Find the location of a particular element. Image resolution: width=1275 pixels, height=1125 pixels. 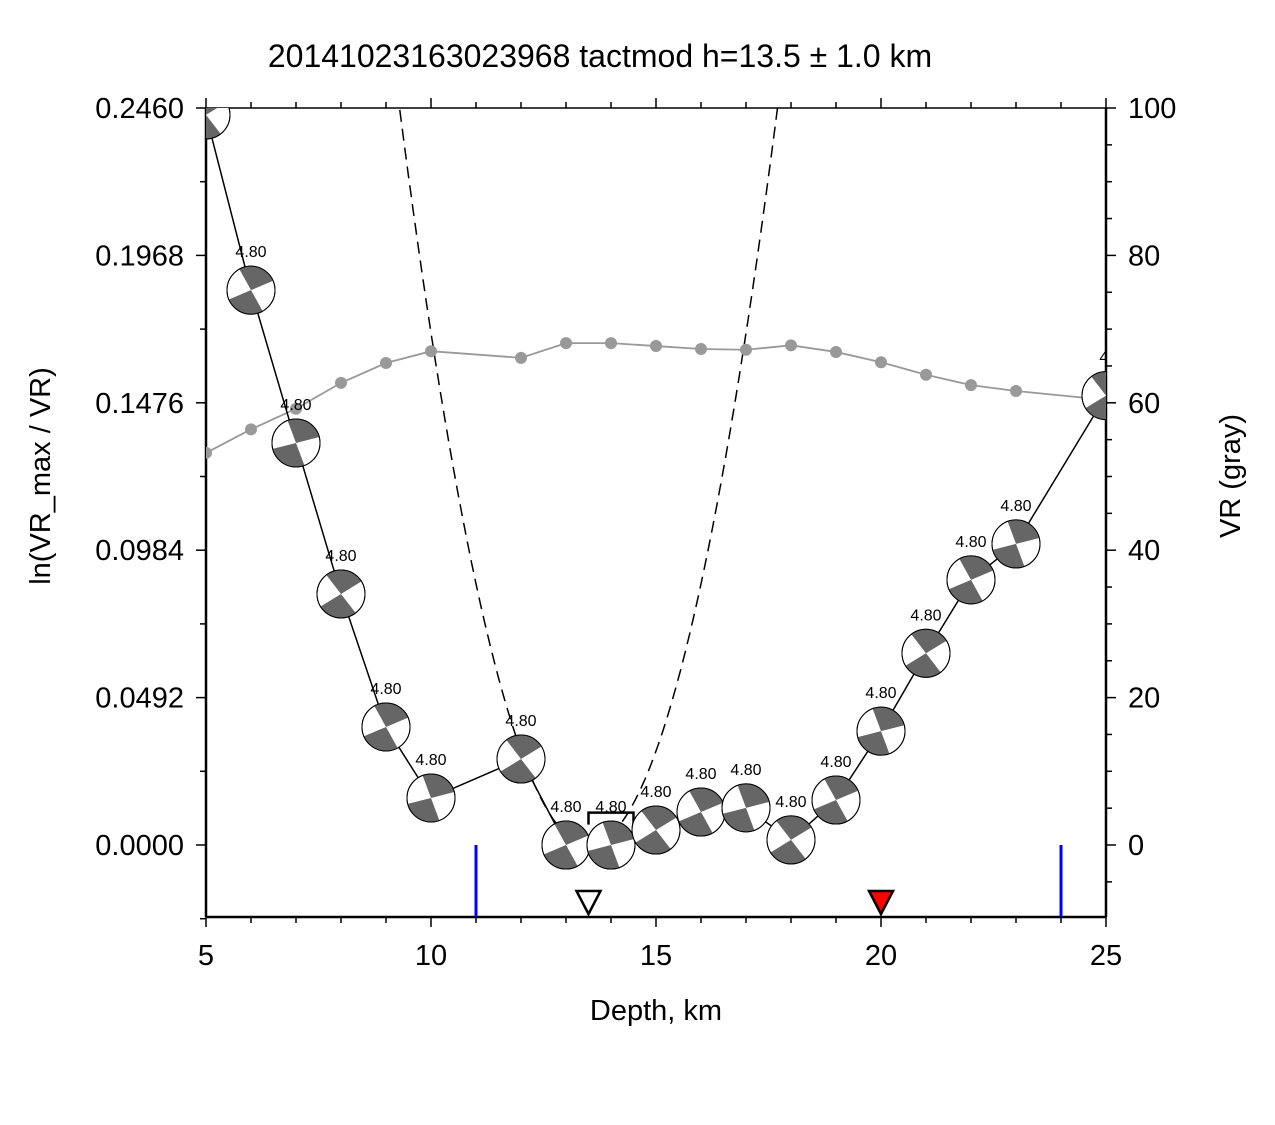

y-right-tick-label: 40 is located at coordinates (1144, 551).